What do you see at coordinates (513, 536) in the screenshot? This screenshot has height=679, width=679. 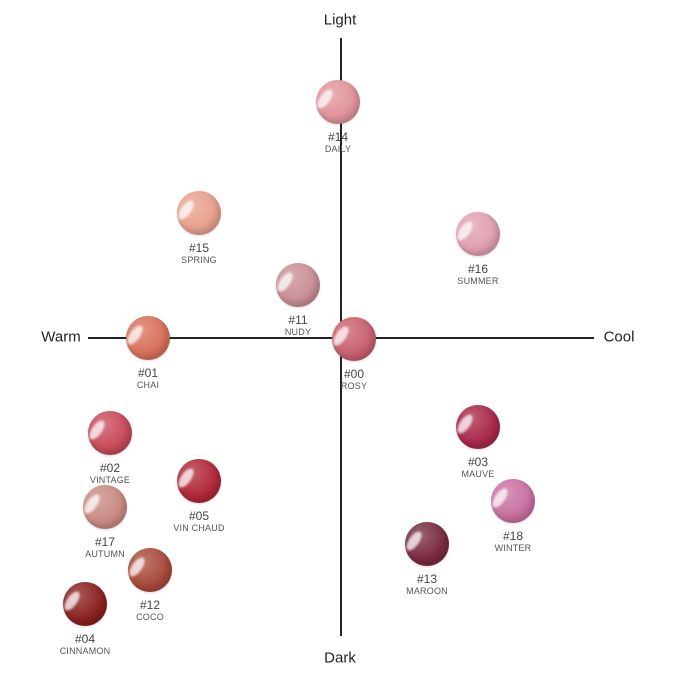 I see `shade-number: #18` at bounding box center [513, 536].